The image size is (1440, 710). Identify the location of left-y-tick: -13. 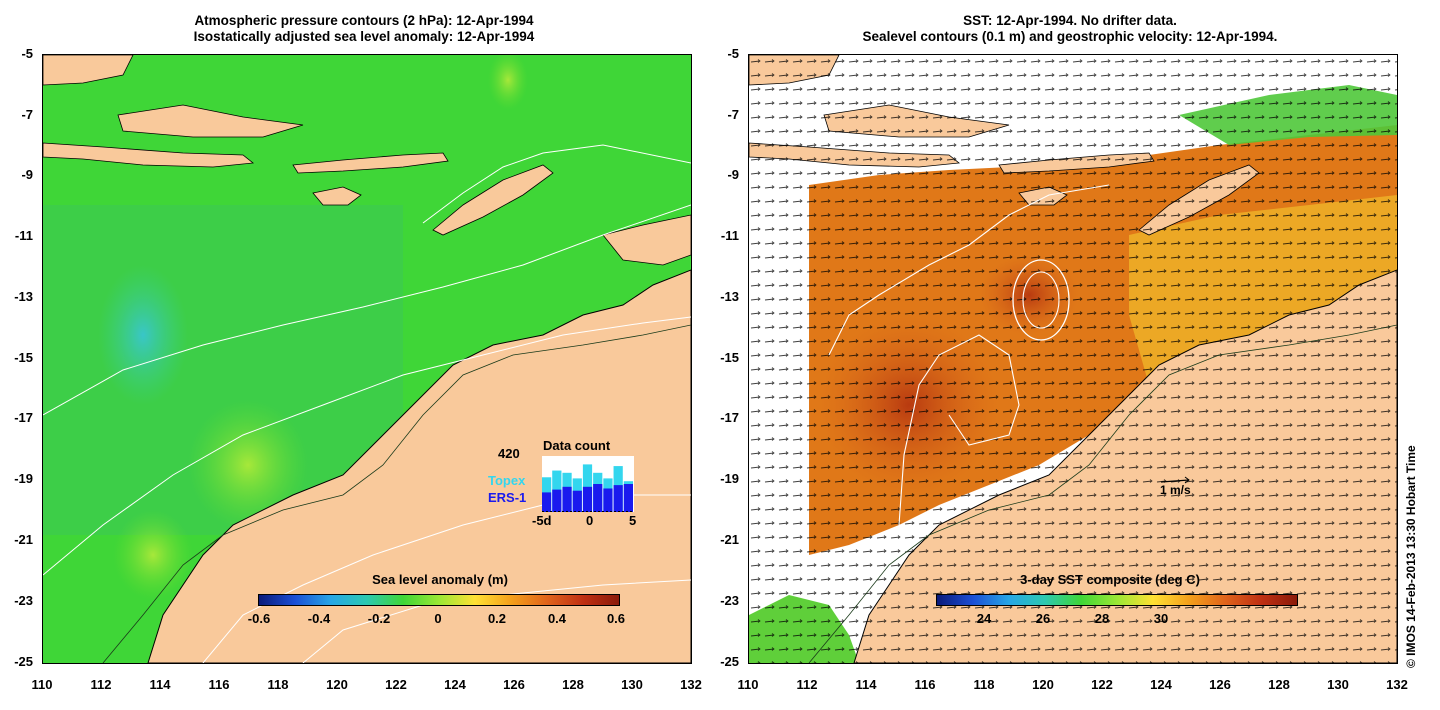
(23, 296).